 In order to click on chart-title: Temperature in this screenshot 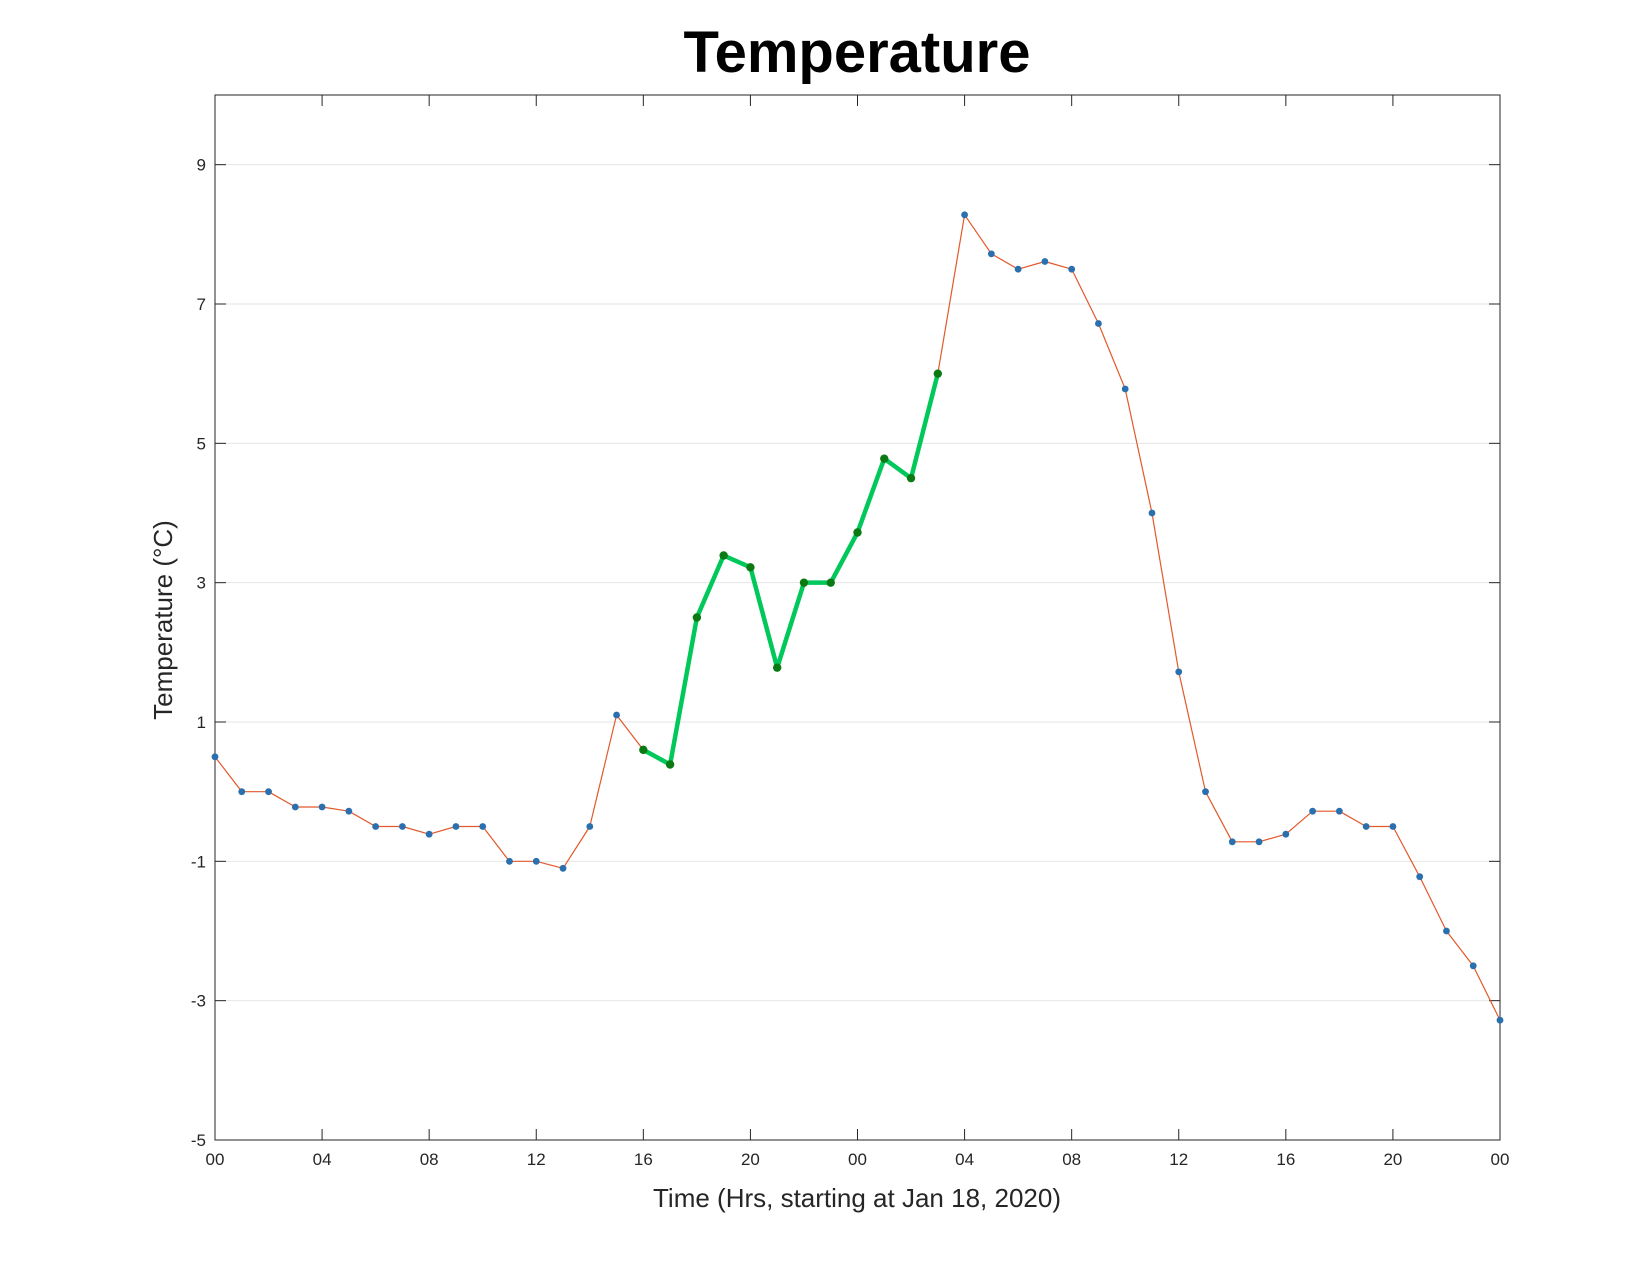, I will do `click(856, 52)`.